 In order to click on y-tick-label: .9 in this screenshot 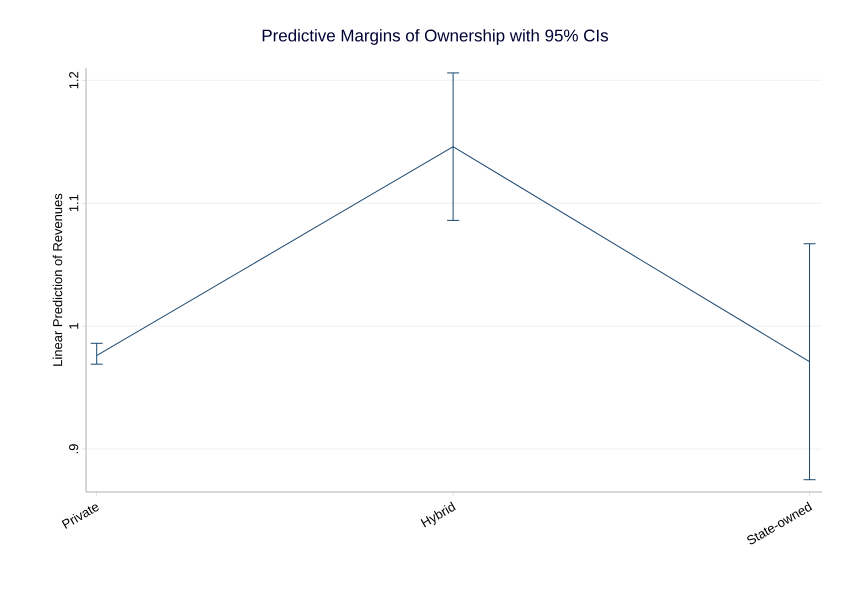, I will do `click(73, 449)`.